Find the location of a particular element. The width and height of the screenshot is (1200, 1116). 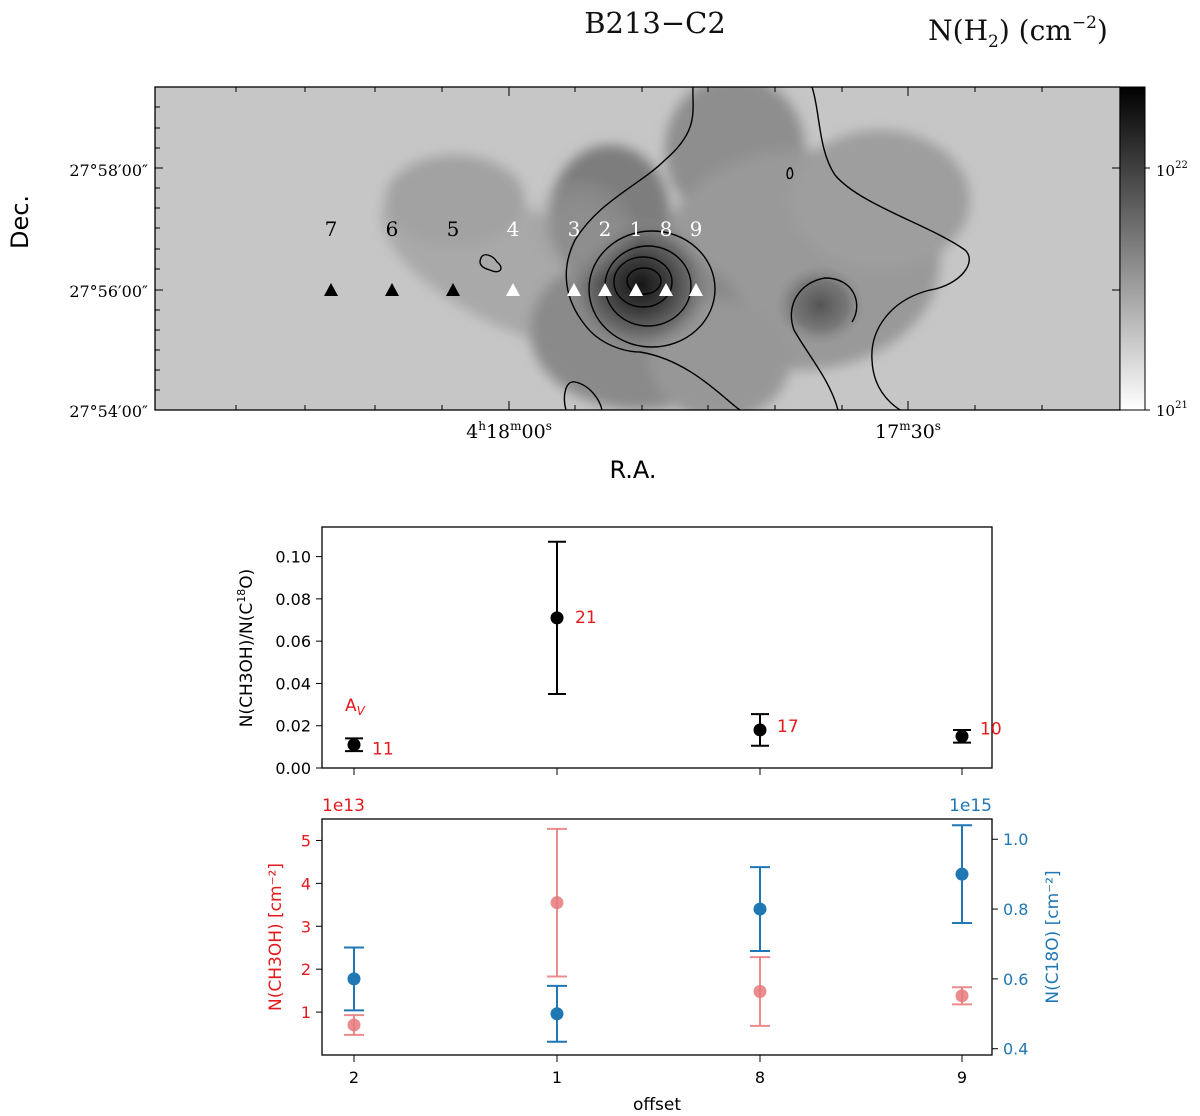

offset-label: 6 is located at coordinates (392, 229).